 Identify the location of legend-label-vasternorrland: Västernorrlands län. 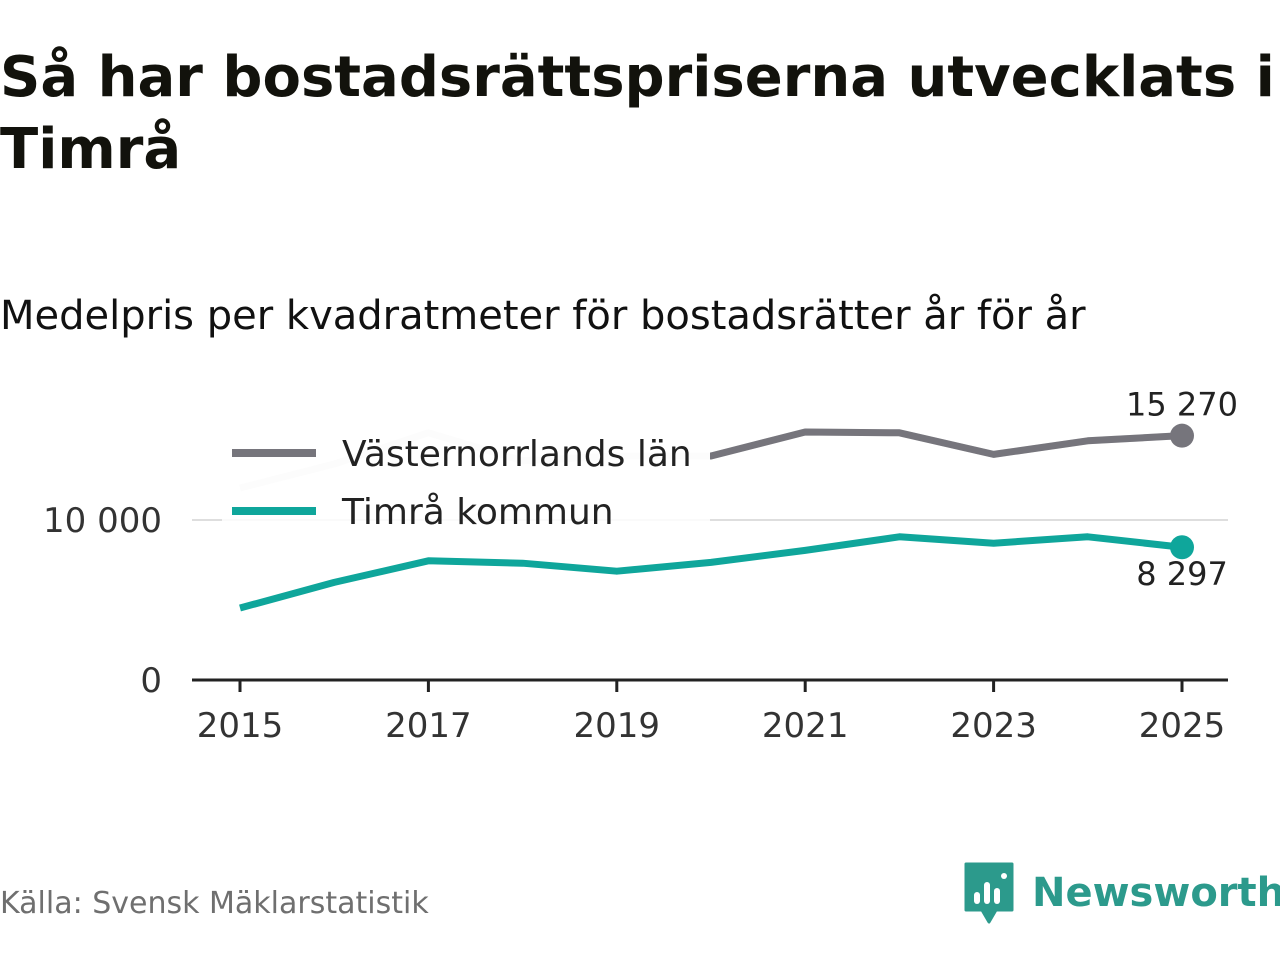
(517, 454).